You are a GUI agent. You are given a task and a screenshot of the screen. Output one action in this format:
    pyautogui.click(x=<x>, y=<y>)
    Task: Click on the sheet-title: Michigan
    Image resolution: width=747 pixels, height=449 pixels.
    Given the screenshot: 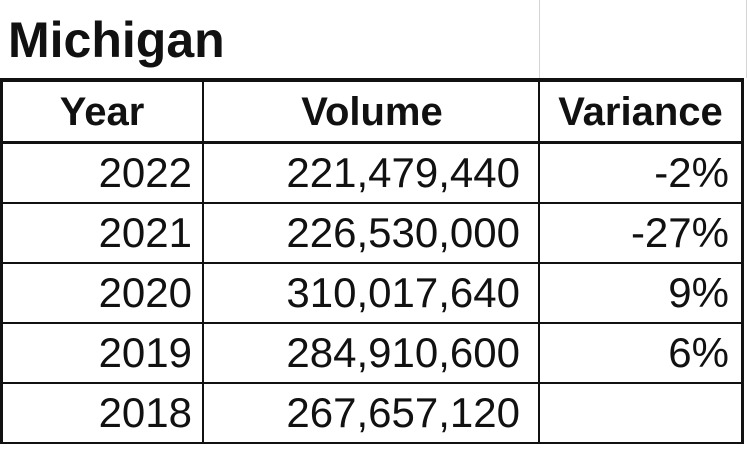 What is the action you would take?
    pyautogui.click(x=116, y=40)
    